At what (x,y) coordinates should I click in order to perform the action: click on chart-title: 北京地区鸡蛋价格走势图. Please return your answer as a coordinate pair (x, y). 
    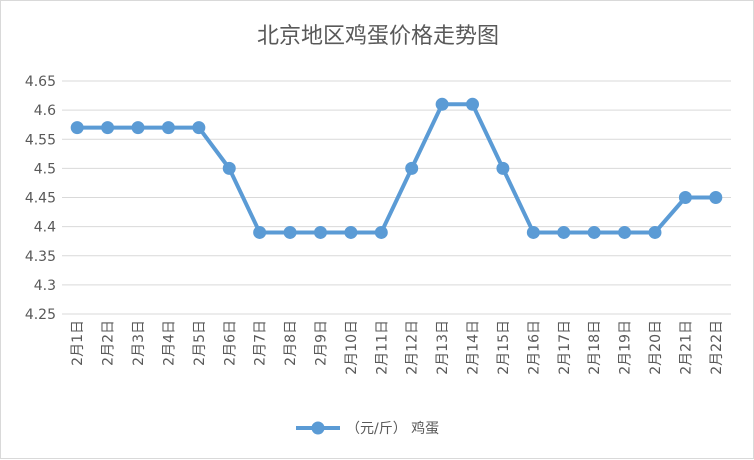
    Looking at the image, I should click on (378, 36).